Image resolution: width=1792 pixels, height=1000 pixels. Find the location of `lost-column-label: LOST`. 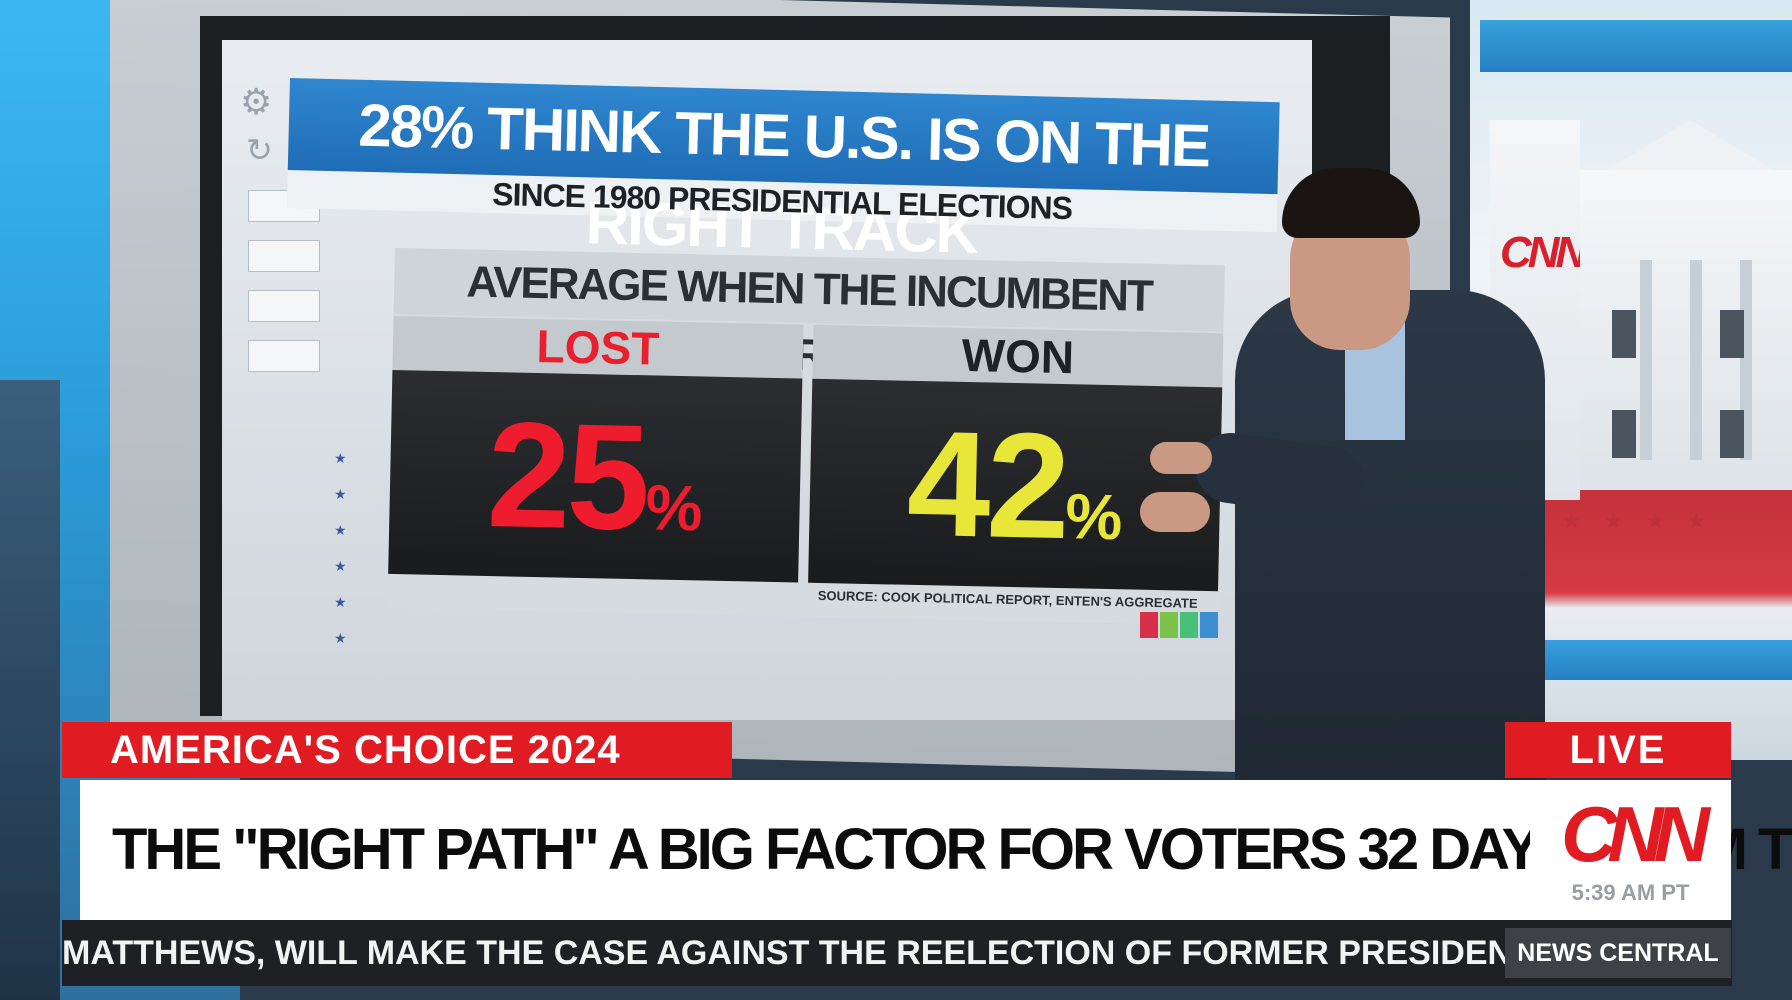

lost-column-label: LOST is located at coordinates (598, 347).